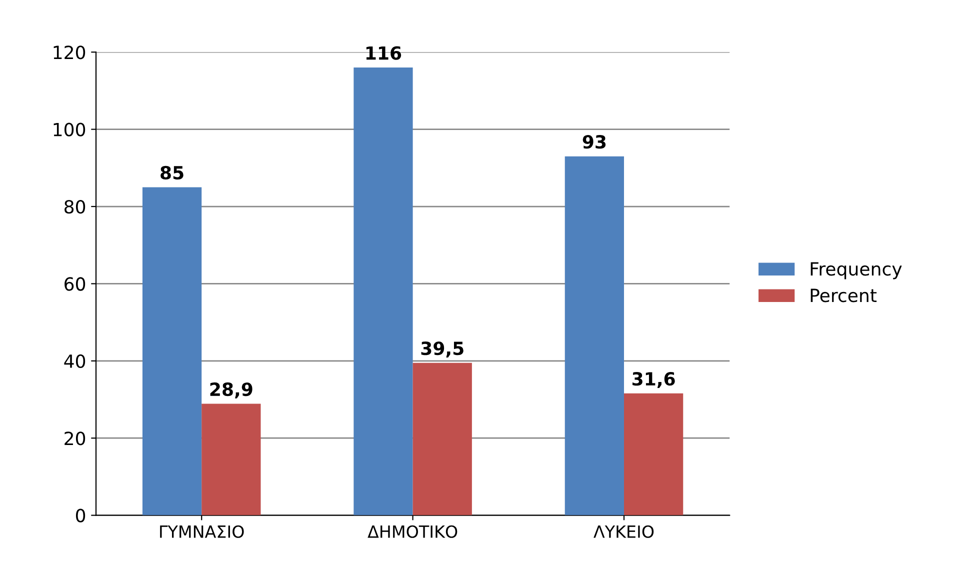 Image resolution: width=960 pixels, height=579 pixels. Describe the element at coordinates (856, 271) in the screenshot. I see `legend-label: Frequency` at that location.